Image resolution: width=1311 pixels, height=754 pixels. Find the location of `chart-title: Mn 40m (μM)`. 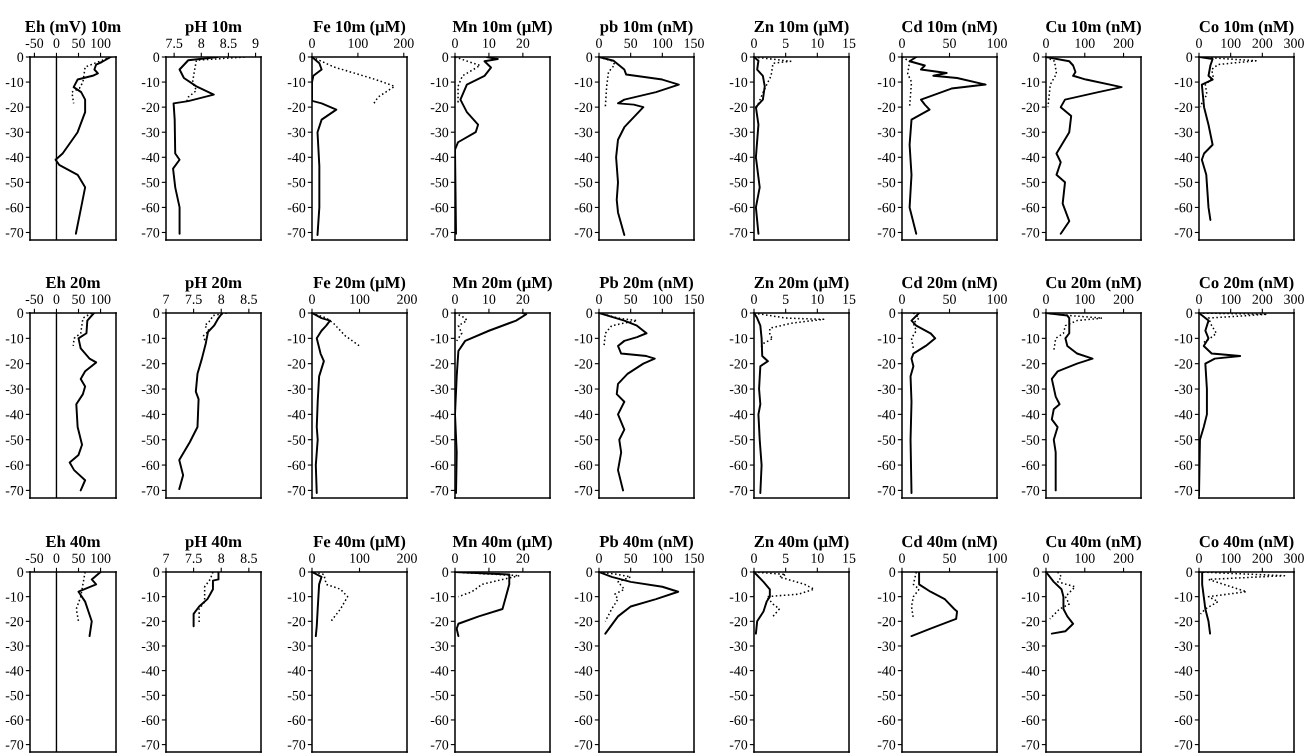

chart-title: Mn 40m (μM) is located at coordinates (502, 543).